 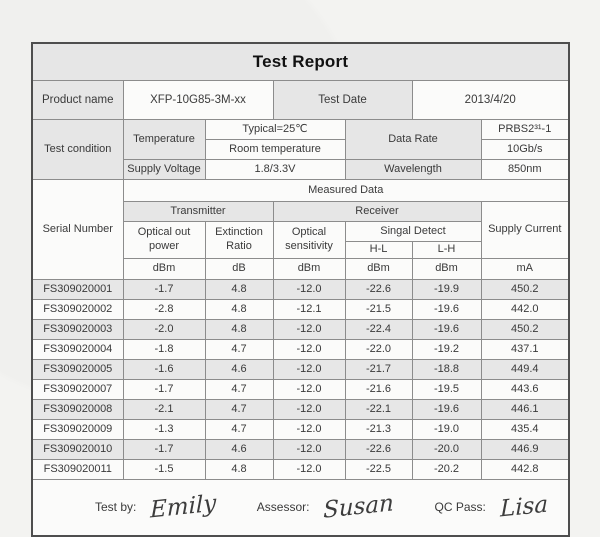 What do you see at coordinates (164, 169) in the screenshot?
I see `supply-voltage-label: Supply Voltage` at bounding box center [164, 169].